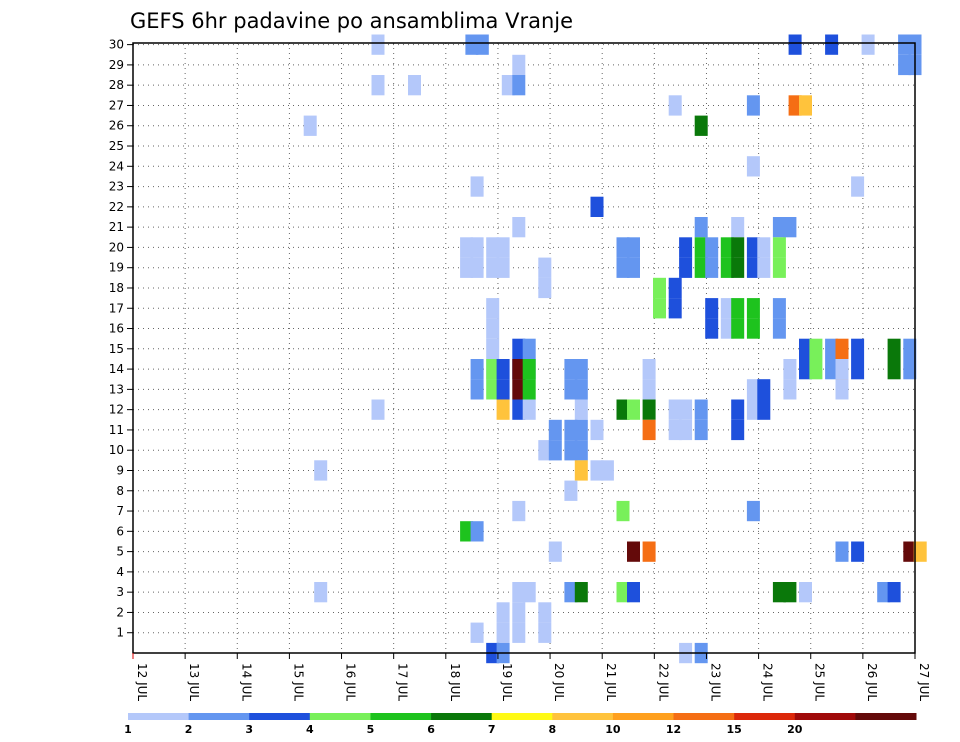  I want to click on y-tick-label: 2, so click(120, 612).